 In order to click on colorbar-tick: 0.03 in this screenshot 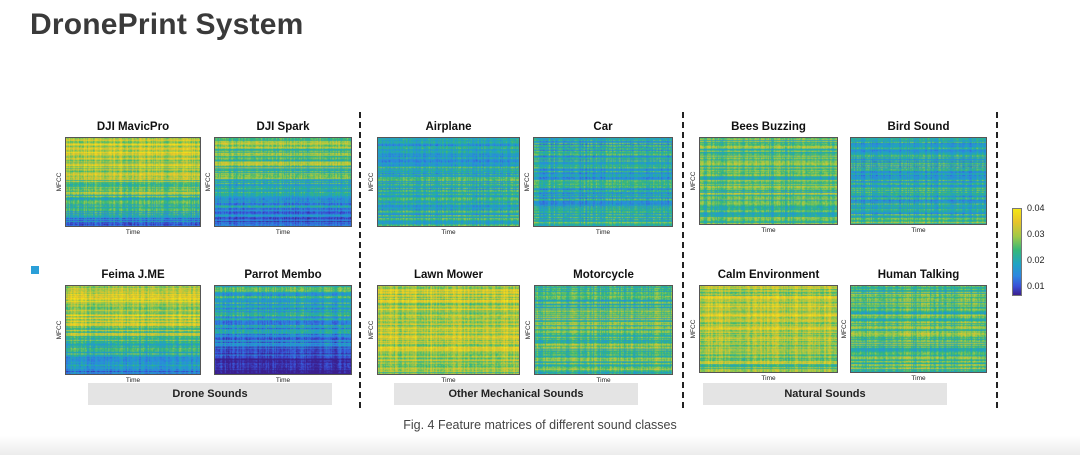, I will do `click(1036, 234)`.